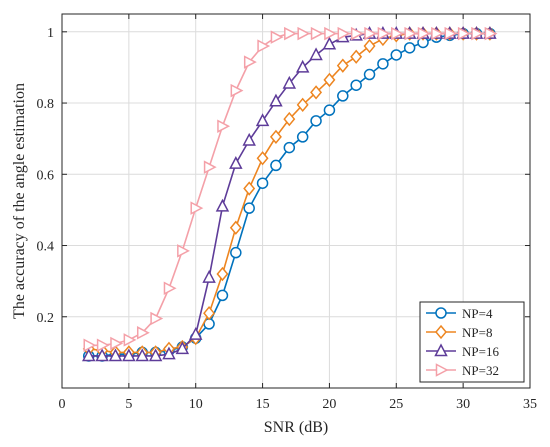 This screenshot has height=447, width=550. I want to click on legend-item: NP=16, so click(462, 351).